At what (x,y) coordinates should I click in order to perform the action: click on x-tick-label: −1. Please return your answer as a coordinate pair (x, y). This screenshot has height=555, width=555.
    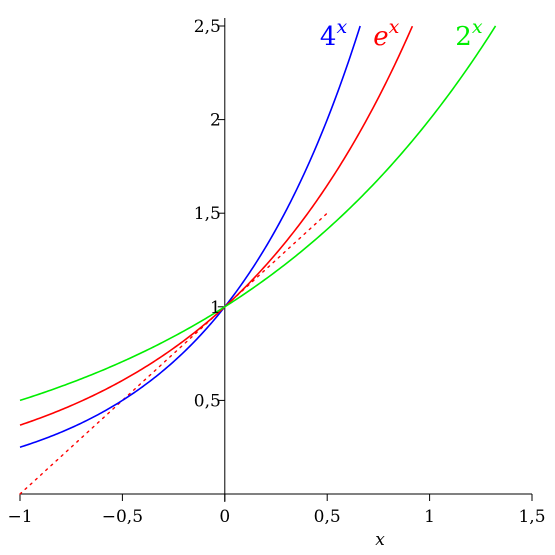
    Looking at the image, I should click on (19, 517).